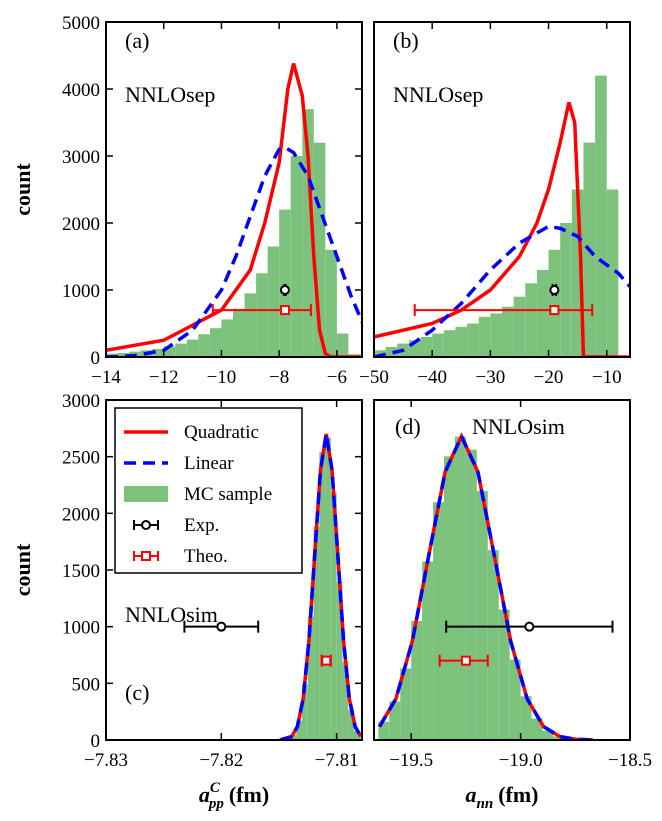 This screenshot has width=662, height=821. Describe the element at coordinates (337, 377) in the screenshot. I see `x-tick-label: −6` at that location.